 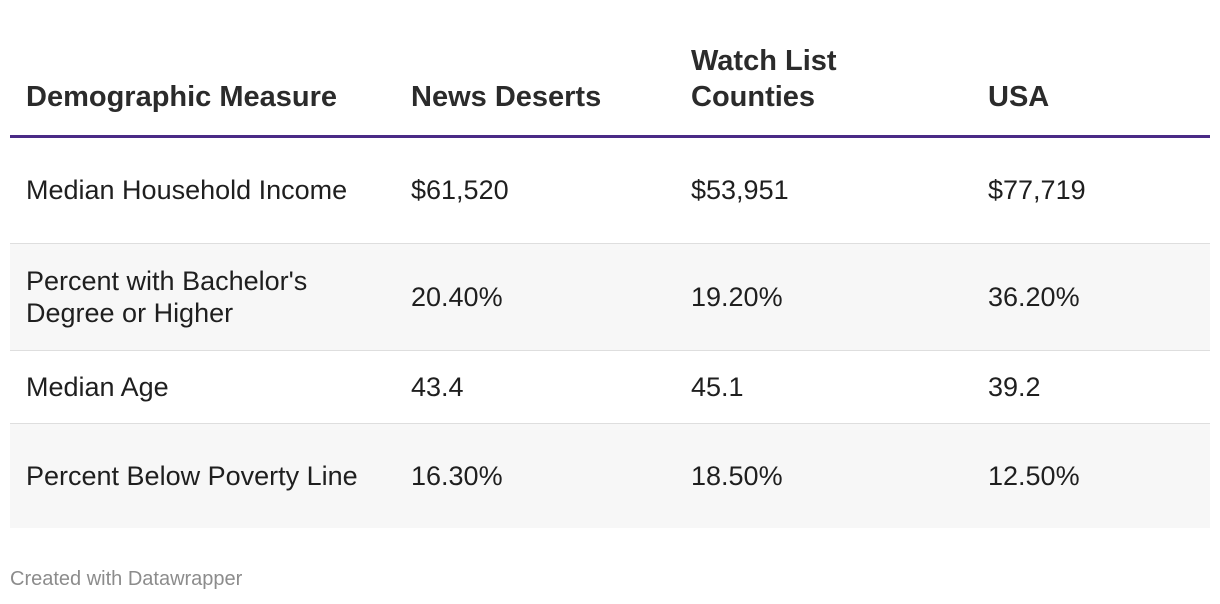 I want to click on table-cell-value: 45.1, so click(x=823, y=387).